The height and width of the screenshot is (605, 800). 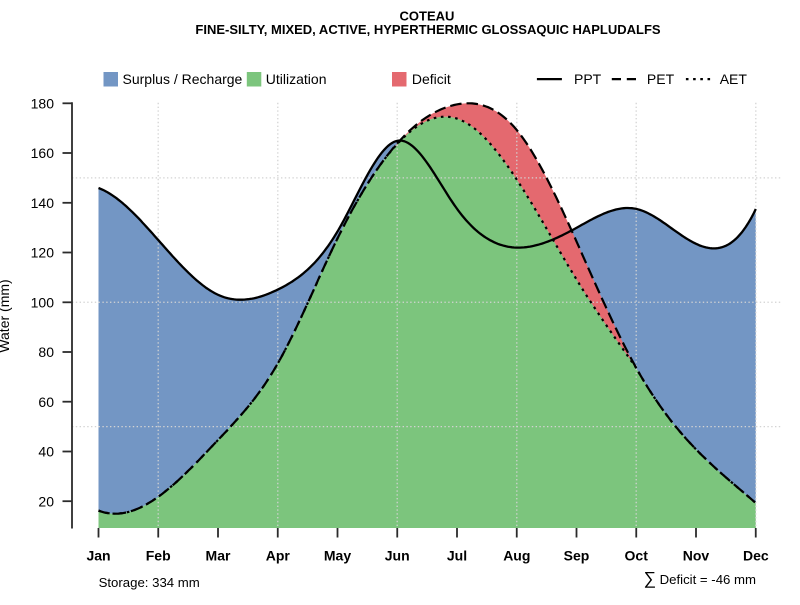 I want to click on svg-text: Surplus / Recharge, so click(x=183, y=79).